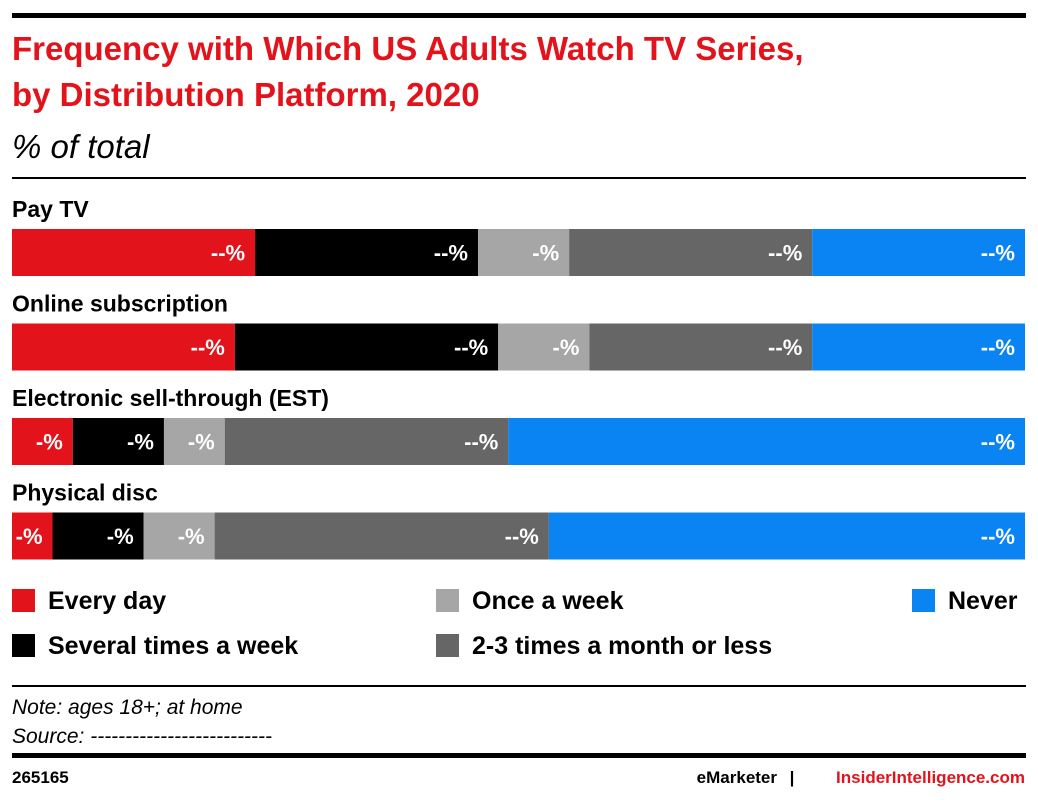  What do you see at coordinates (50, 209) in the screenshot?
I see `category-label: Pay TV` at bounding box center [50, 209].